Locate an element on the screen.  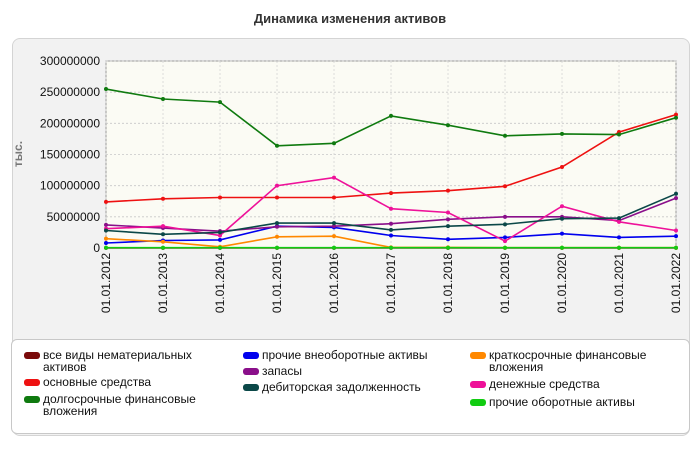
x-tick-label: 01.01.2012 is located at coordinates (106, 283).